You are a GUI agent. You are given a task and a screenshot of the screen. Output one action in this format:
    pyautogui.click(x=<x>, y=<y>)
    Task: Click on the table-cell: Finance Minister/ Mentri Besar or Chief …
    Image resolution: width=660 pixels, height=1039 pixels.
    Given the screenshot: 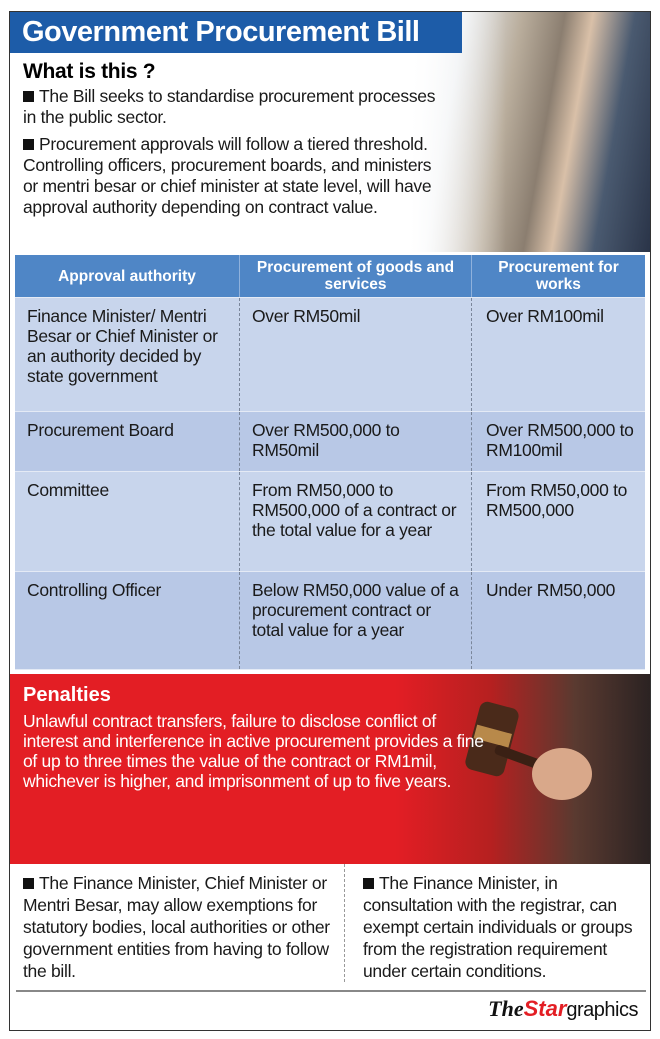 What is the action you would take?
    pyautogui.click(x=127, y=354)
    